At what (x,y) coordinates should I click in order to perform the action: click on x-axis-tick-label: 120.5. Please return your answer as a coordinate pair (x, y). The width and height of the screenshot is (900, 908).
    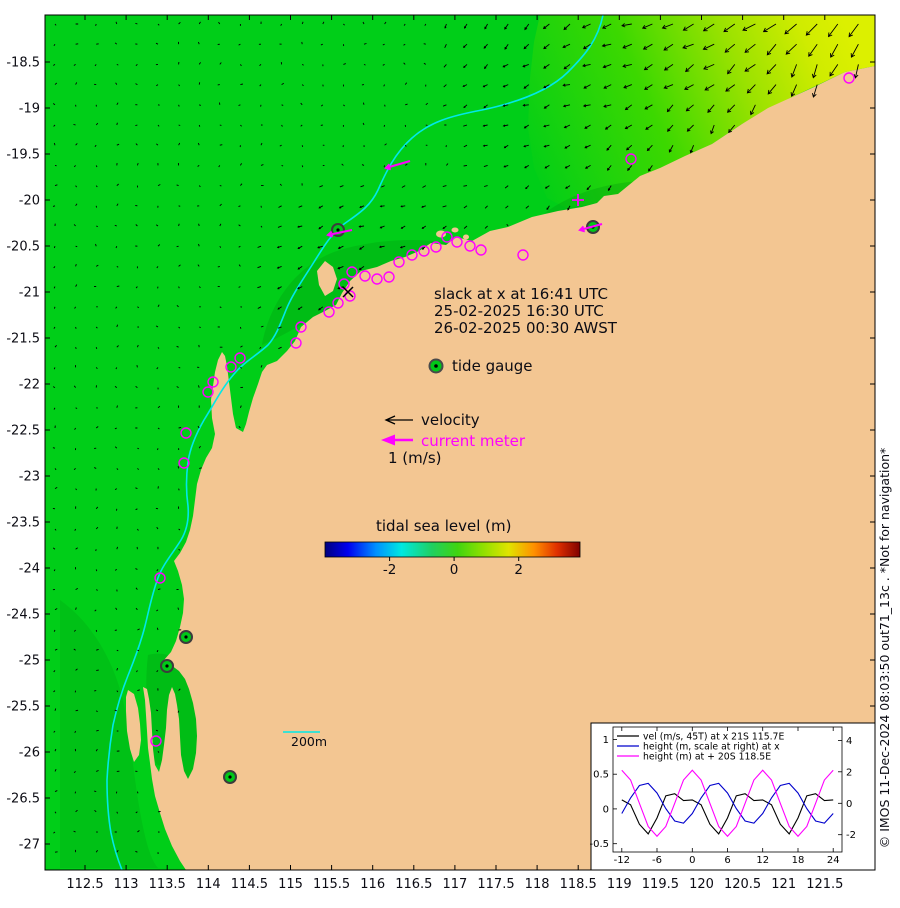
    Looking at the image, I should click on (742, 884).